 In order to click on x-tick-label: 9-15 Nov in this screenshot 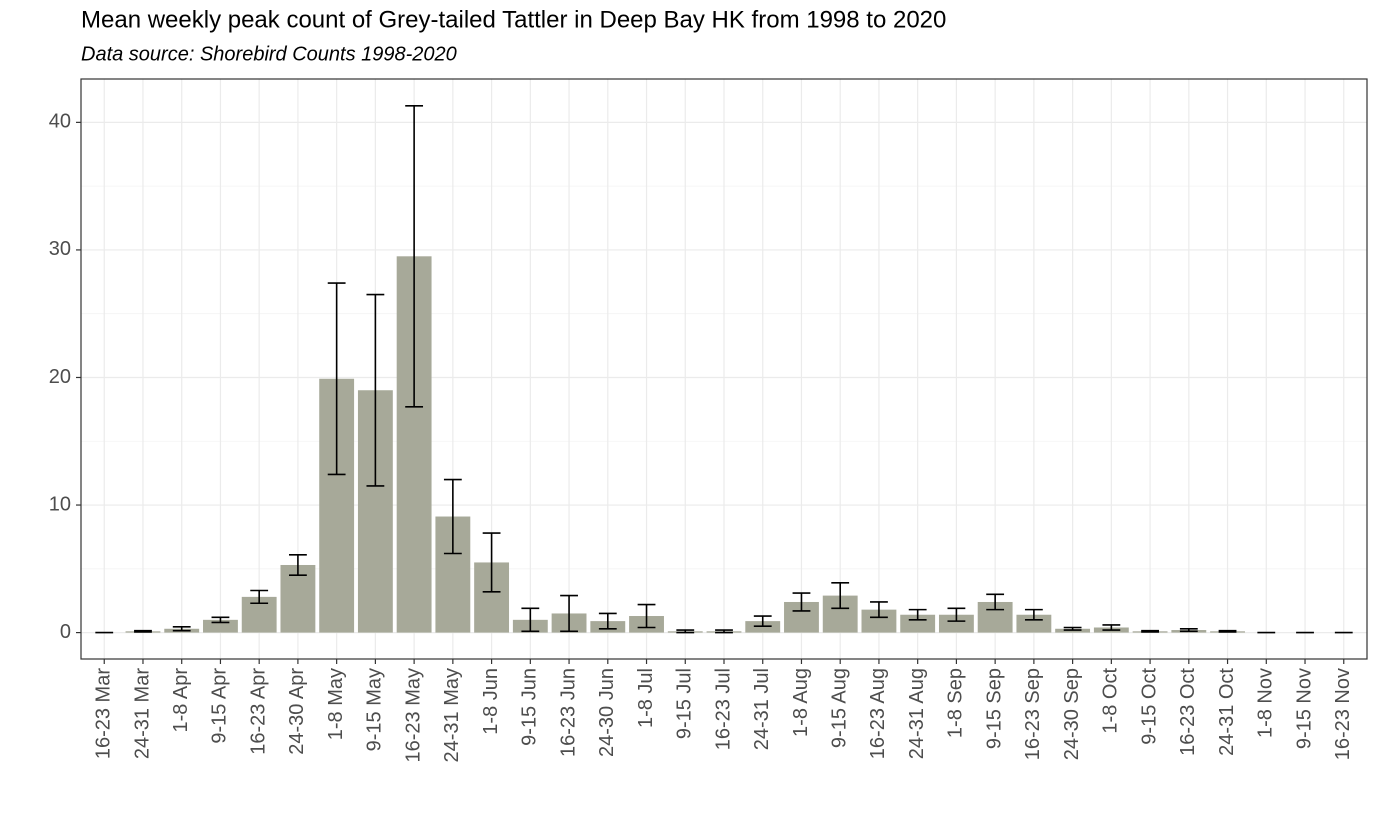, I will do `click(1304, 708)`.